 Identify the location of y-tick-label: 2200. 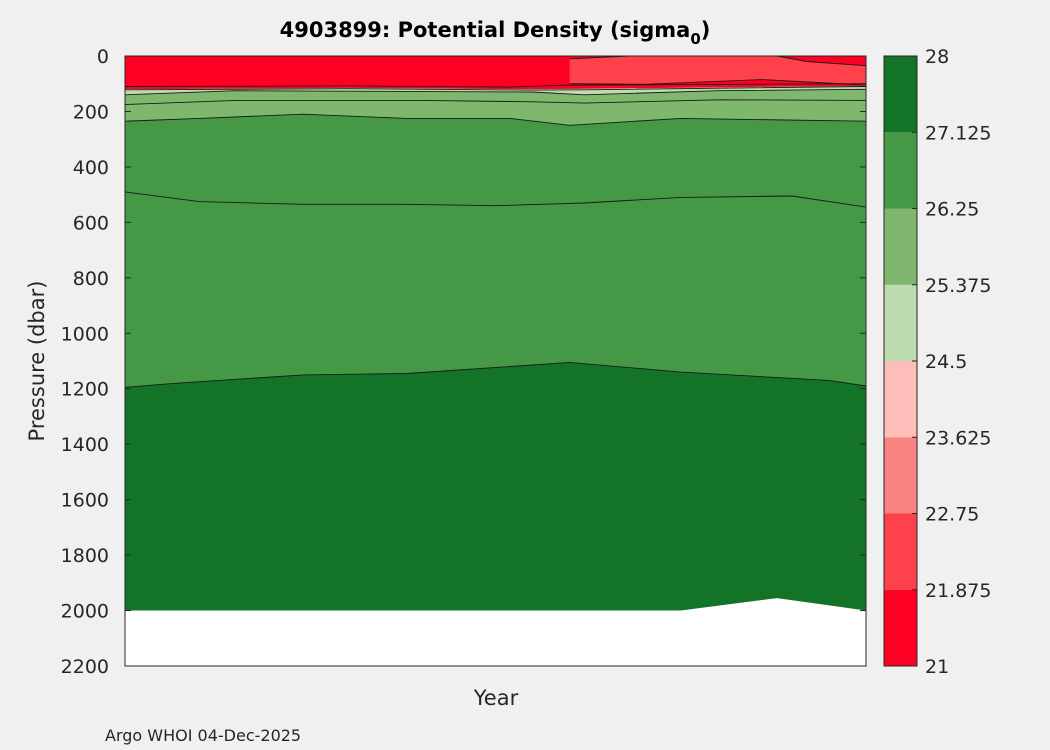
(85, 667).